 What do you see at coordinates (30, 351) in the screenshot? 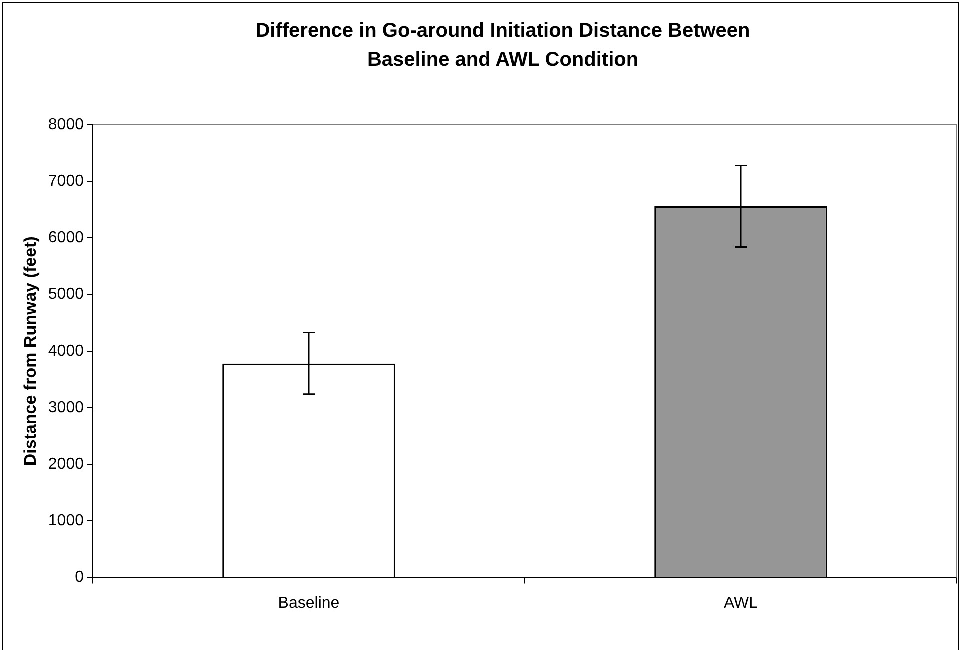
I see `y-axis-title: Distance from Runway (feet)` at bounding box center [30, 351].